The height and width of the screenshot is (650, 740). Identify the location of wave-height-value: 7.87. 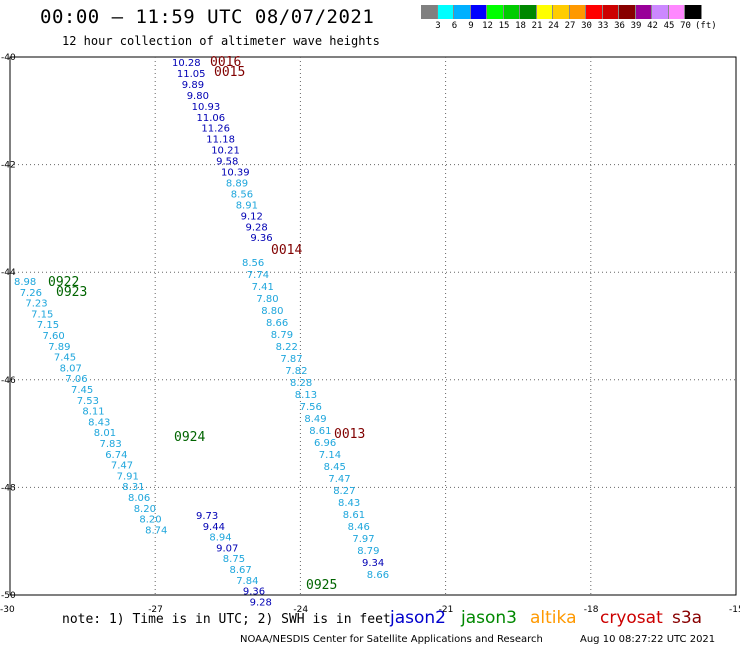
(291, 359).